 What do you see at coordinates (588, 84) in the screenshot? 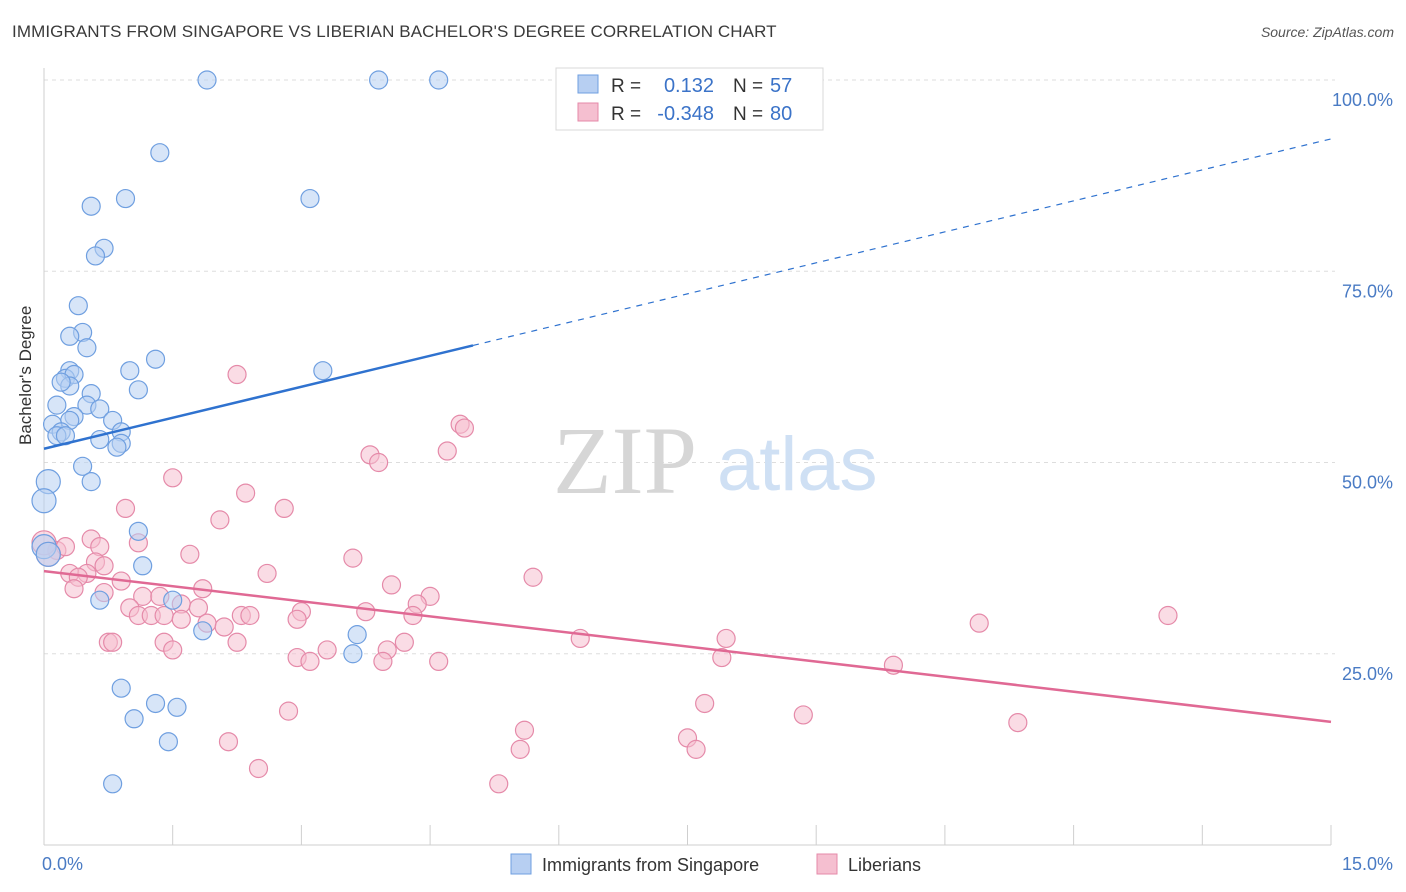
I see `stats-swatch-blue` at bounding box center [588, 84].